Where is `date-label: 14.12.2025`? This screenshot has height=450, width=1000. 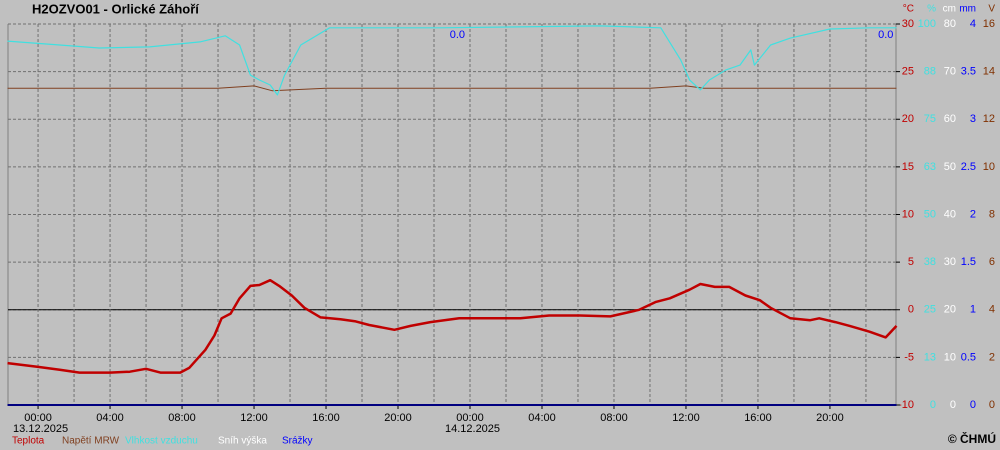 date-label: 14.12.2025 is located at coordinates (472, 429).